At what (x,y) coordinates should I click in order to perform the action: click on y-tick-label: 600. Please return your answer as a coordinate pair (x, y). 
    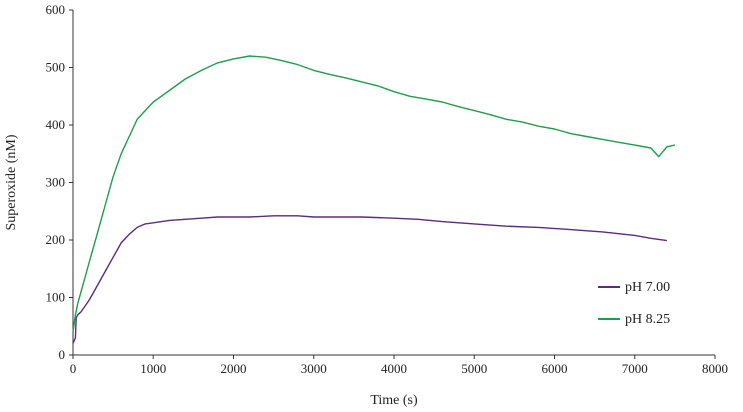
    Looking at the image, I should click on (56, 9).